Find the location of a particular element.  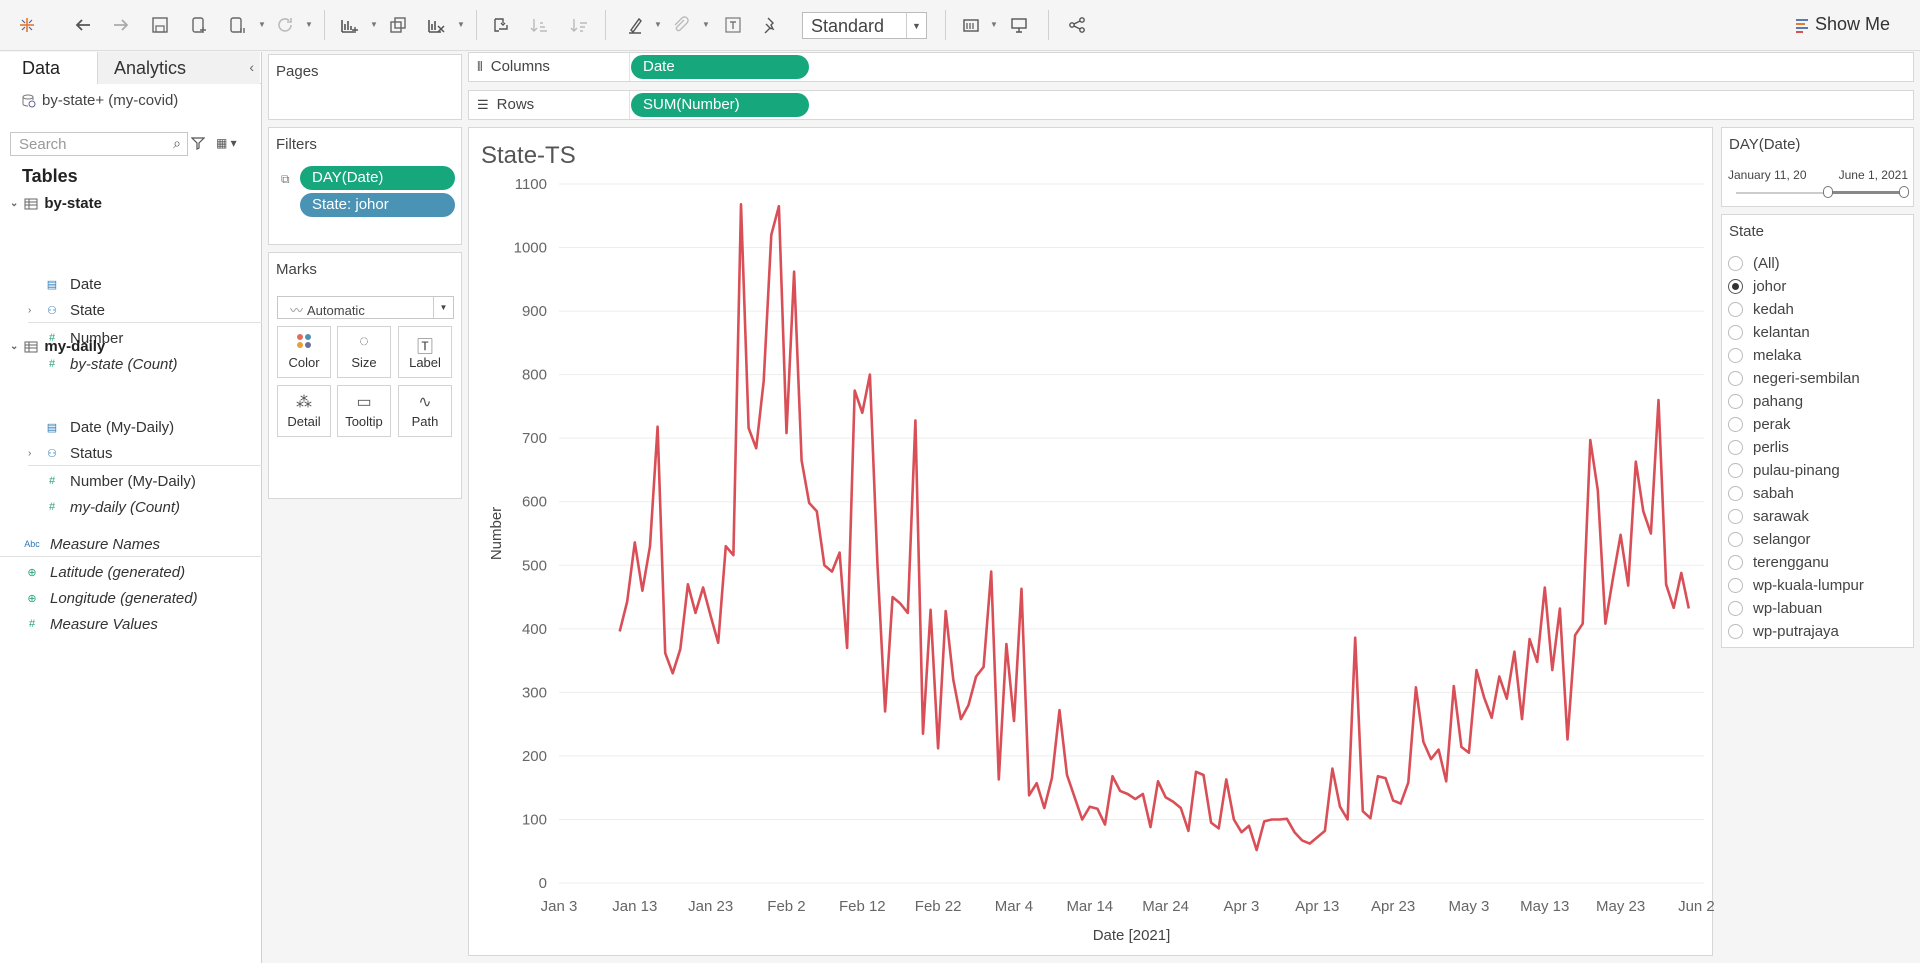

filter-fields-icon is located at coordinates (198, 145).